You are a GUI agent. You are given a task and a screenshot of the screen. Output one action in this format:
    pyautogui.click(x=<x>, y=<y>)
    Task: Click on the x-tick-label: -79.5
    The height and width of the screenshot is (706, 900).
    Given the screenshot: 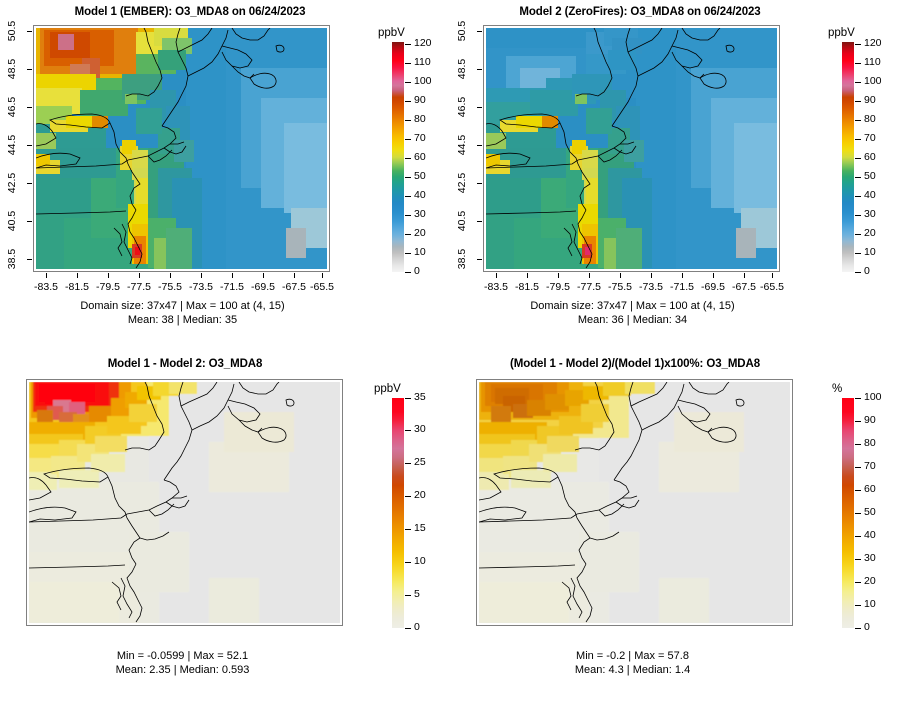 What is the action you would take?
    pyautogui.click(x=558, y=287)
    